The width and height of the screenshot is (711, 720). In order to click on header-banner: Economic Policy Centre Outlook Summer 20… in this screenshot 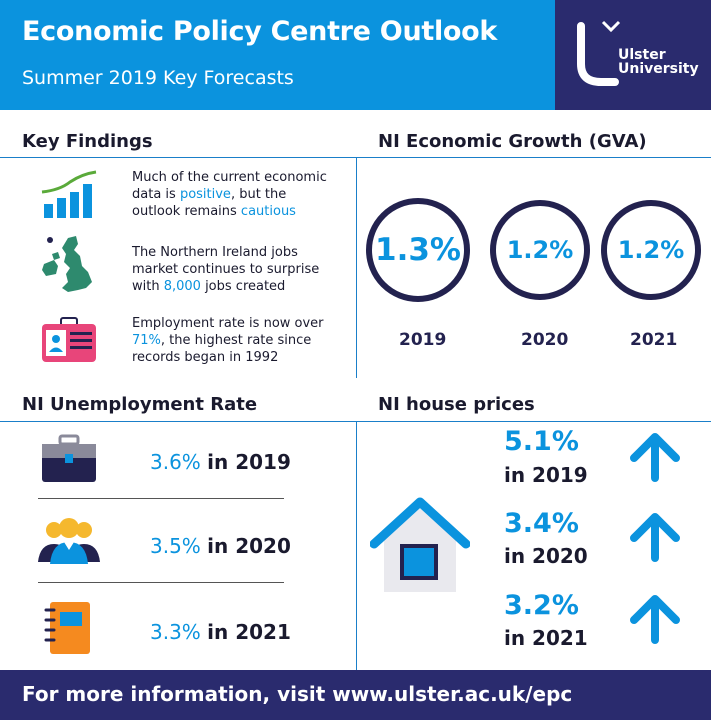, I will do `click(277, 55)`.